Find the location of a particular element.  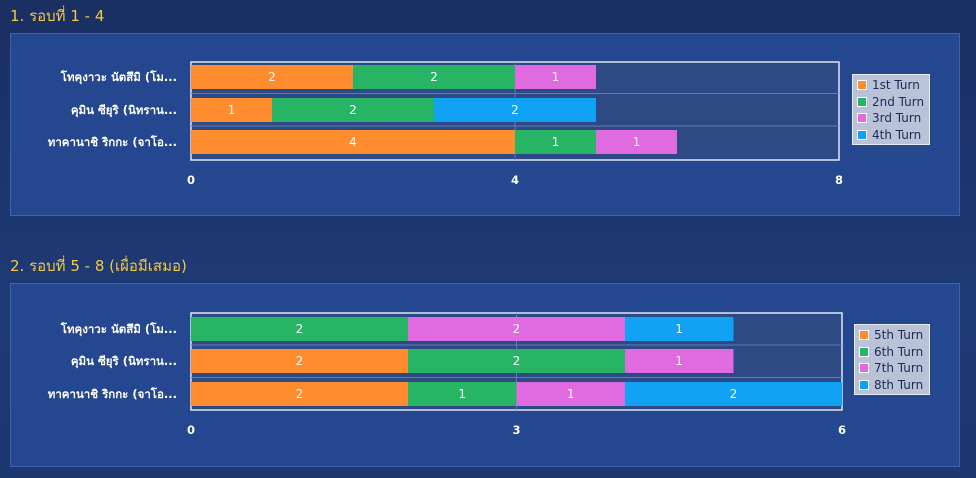

legend-item: 2nd Turn is located at coordinates (891, 102).